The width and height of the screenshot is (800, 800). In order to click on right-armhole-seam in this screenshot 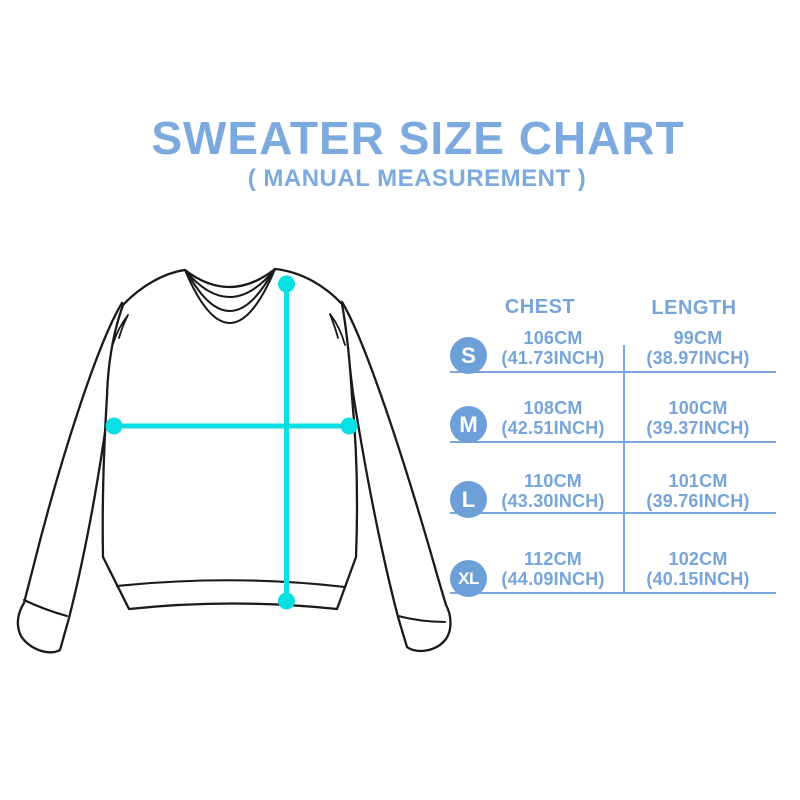, I will do `click(337, 329)`.